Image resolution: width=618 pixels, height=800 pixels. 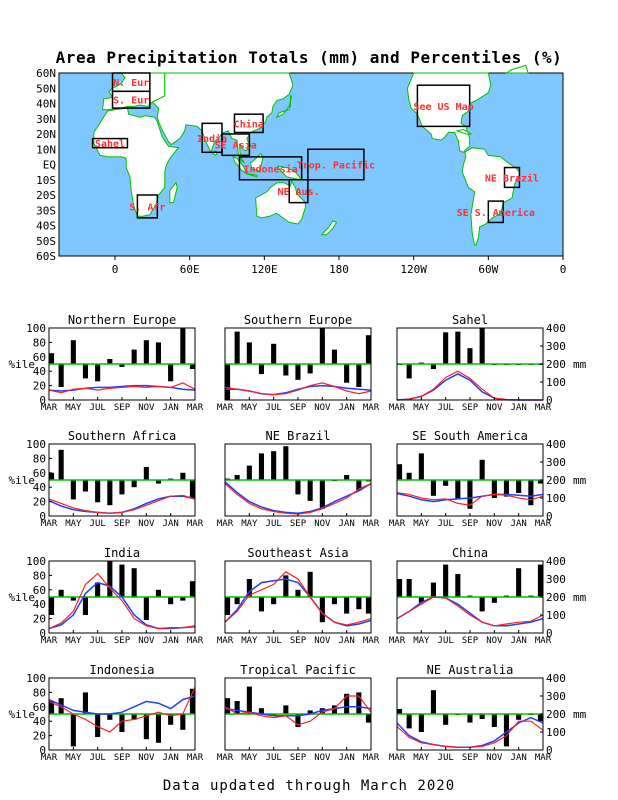 What do you see at coordinates (121, 670) in the screenshot?
I see `panel-title: Indonesia` at bounding box center [121, 670].